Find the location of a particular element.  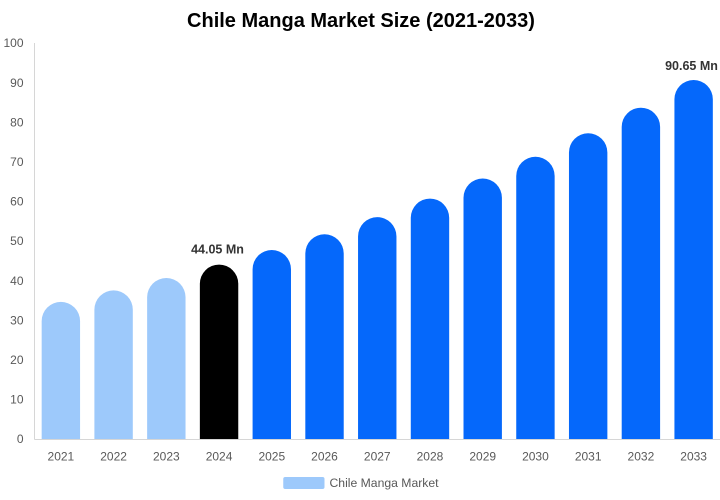

svg-text: 2028 is located at coordinates (430, 457).